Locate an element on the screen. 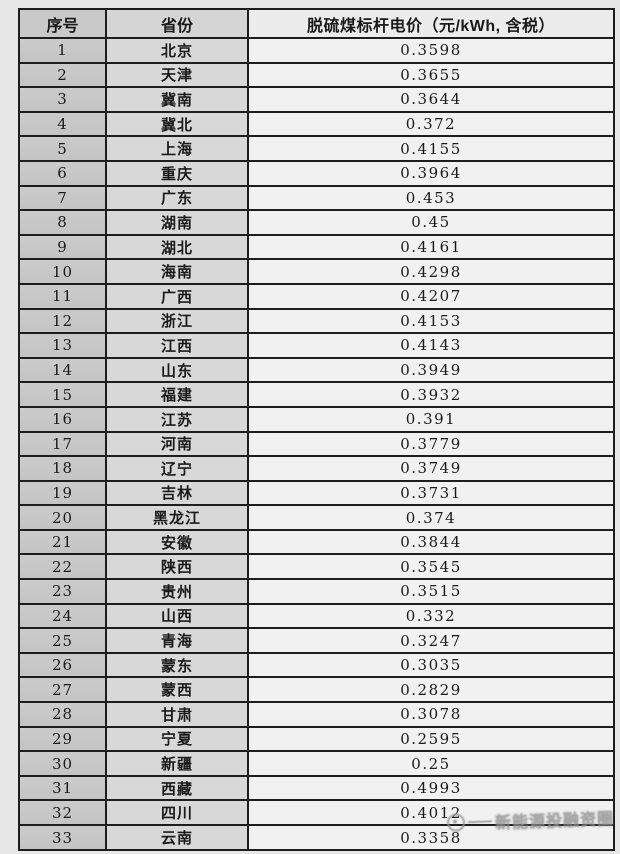 The height and width of the screenshot is (854, 620). price-cell: 0.3358 is located at coordinates (431, 837).